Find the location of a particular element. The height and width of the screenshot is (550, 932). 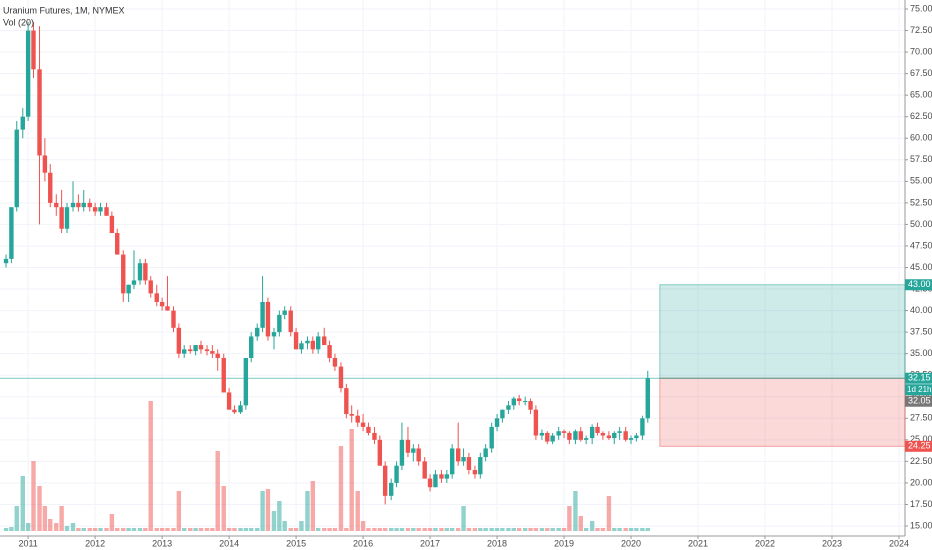

y-tick-label: 55.00 is located at coordinates (921, 181).